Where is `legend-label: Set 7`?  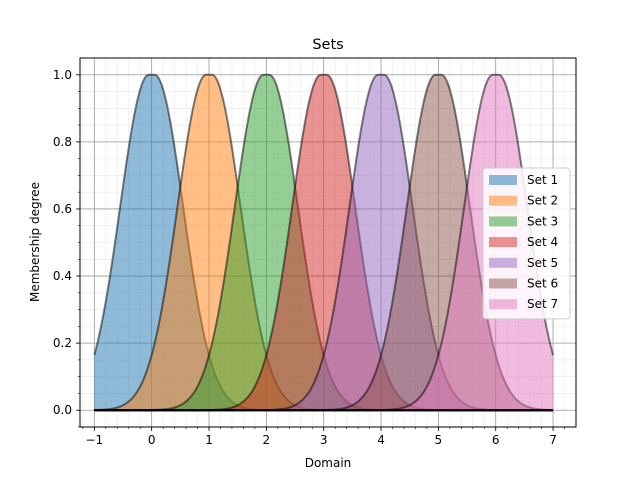 legend-label: Set 7 is located at coordinates (542, 304).